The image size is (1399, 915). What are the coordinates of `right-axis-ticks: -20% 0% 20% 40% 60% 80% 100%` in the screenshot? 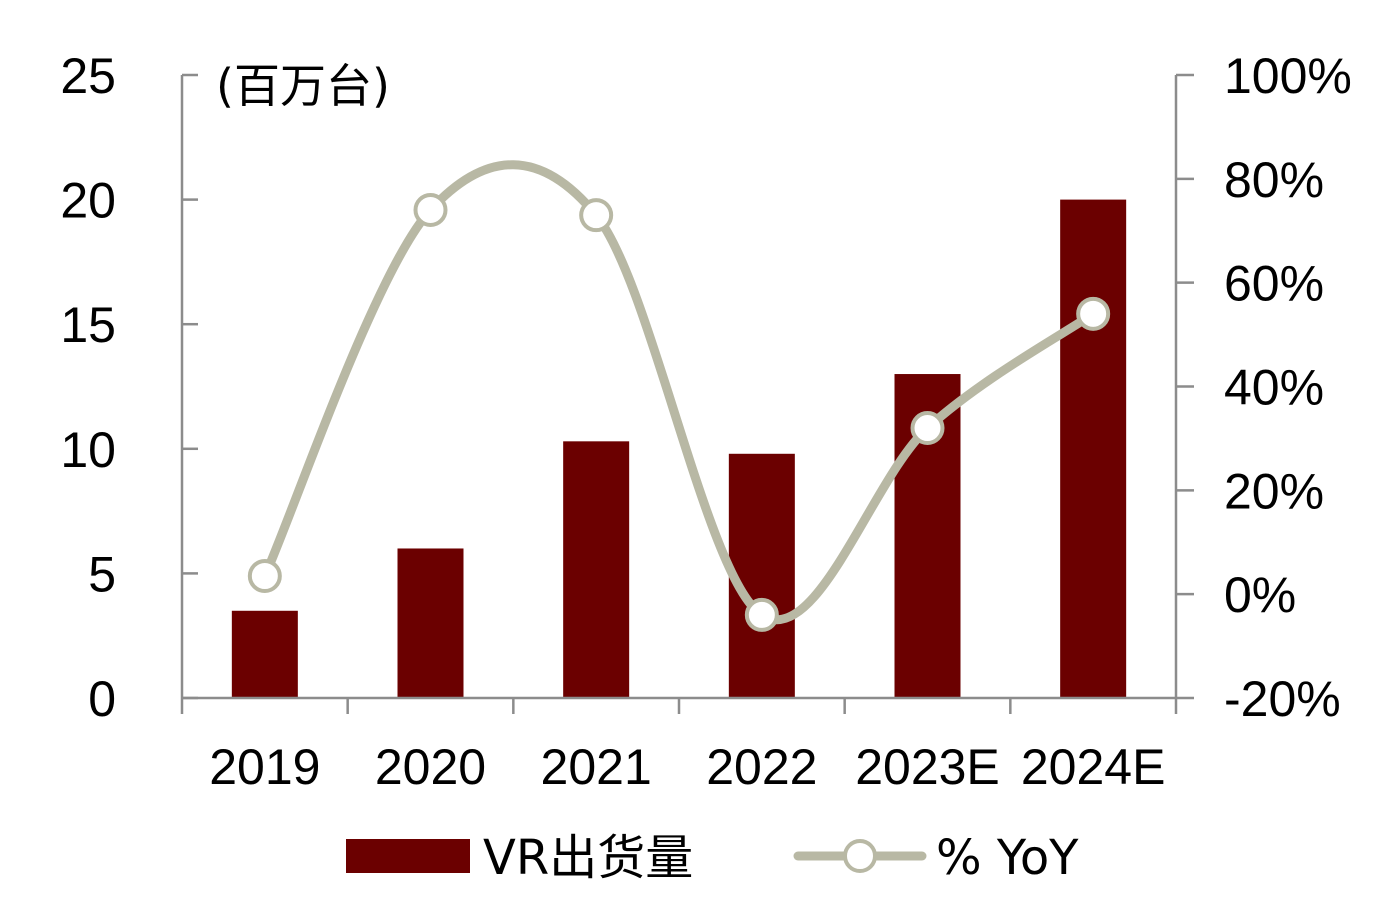 It's located at (1264, 387).